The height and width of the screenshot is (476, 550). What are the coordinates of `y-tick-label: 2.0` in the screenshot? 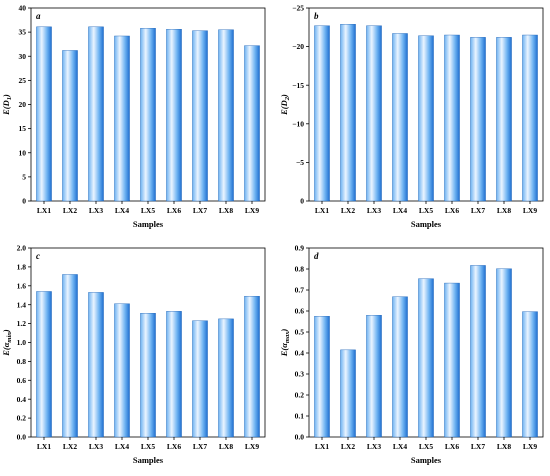 It's located at (22, 248).